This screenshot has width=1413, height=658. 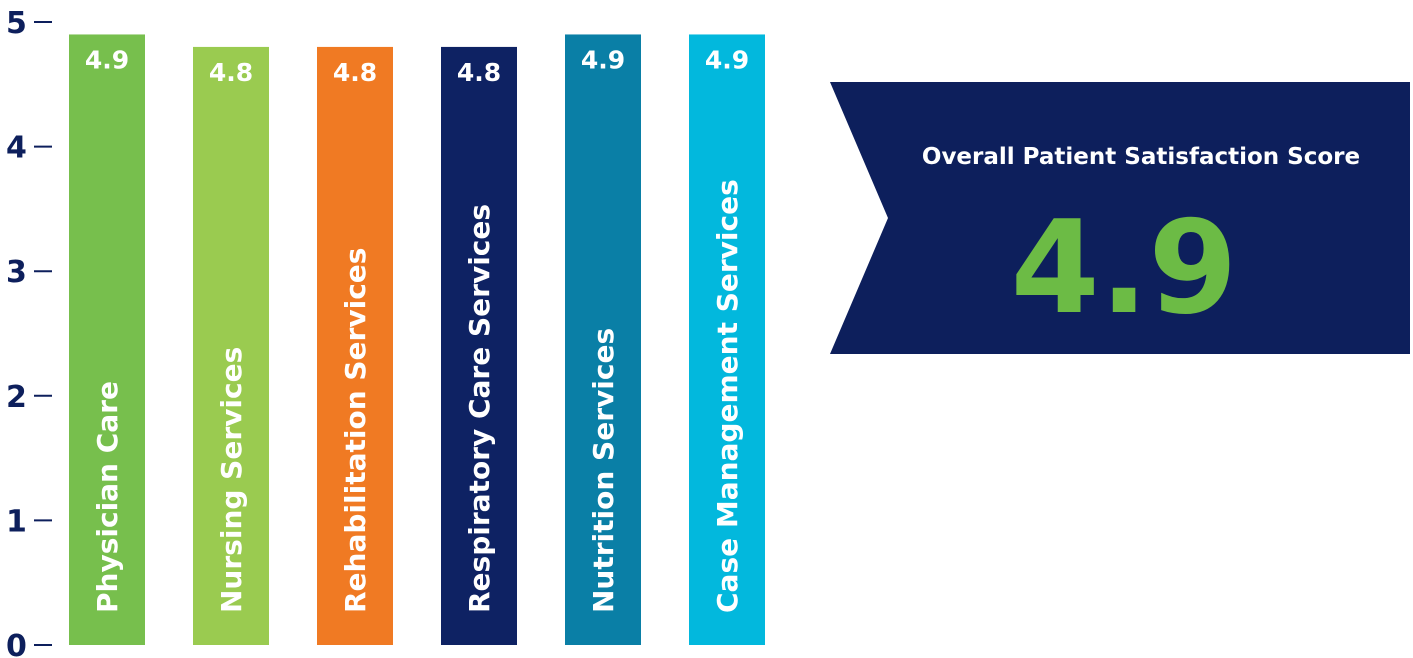 I want to click on banner-score: 4.9, so click(x=1124, y=268).